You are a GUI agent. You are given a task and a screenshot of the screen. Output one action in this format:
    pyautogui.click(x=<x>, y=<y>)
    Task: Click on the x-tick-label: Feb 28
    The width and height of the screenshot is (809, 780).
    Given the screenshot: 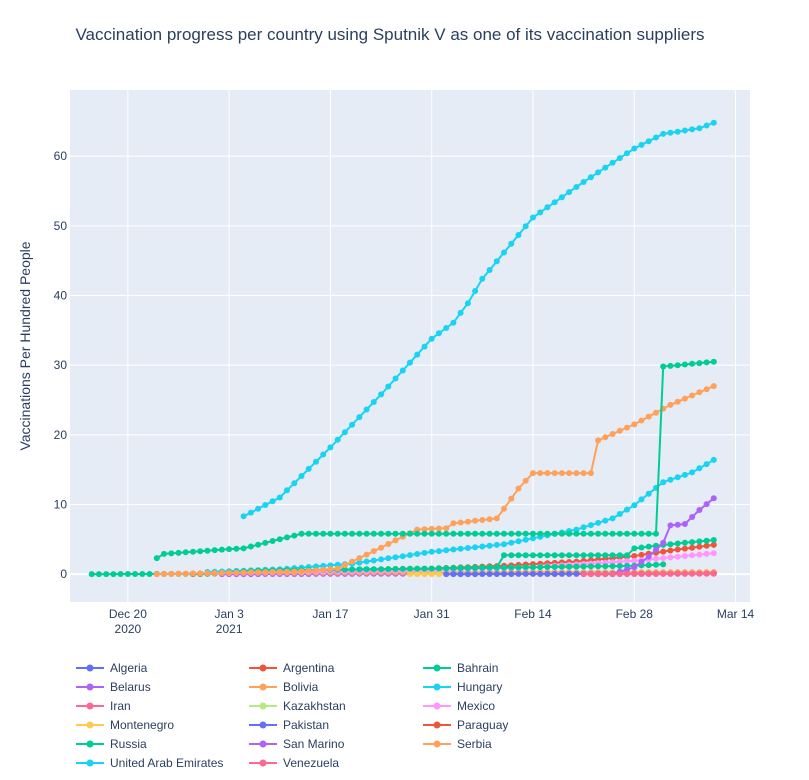 What is the action you would take?
    pyautogui.click(x=635, y=614)
    